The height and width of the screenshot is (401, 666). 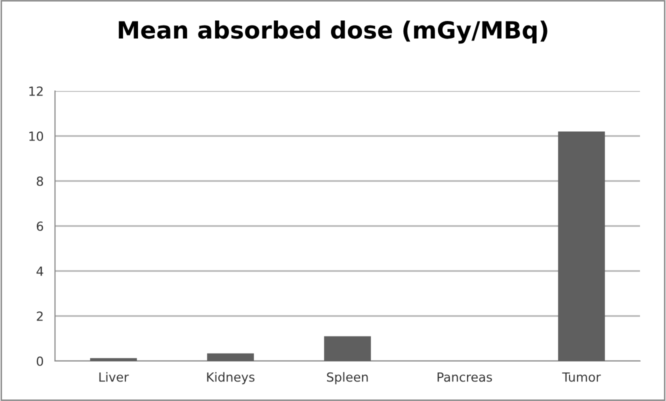 What do you see at coordinates (39, 316) in the screenshot?
I see `y-tick-label: 2` at bounding box center [39, 316].